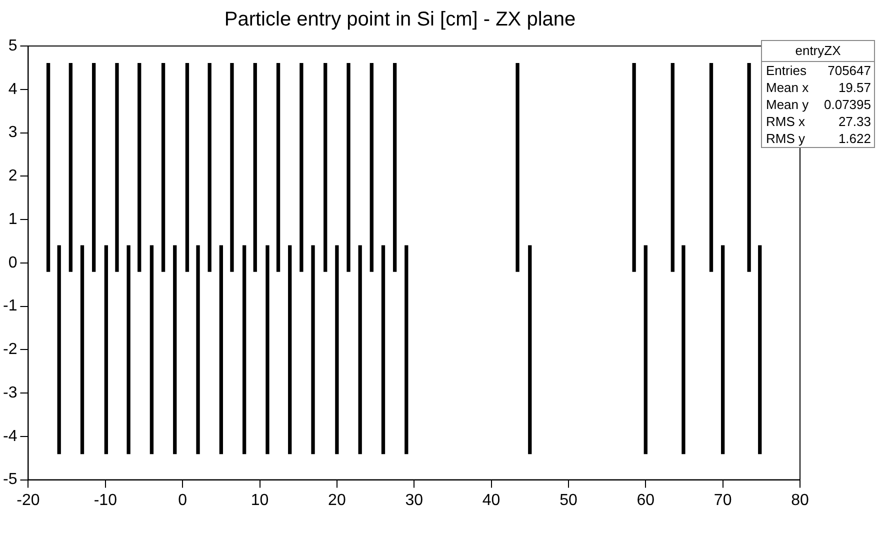 The width and height of the screenshot is (876, 533). I want to click on y-tick-label: -2, so click(10, 349).